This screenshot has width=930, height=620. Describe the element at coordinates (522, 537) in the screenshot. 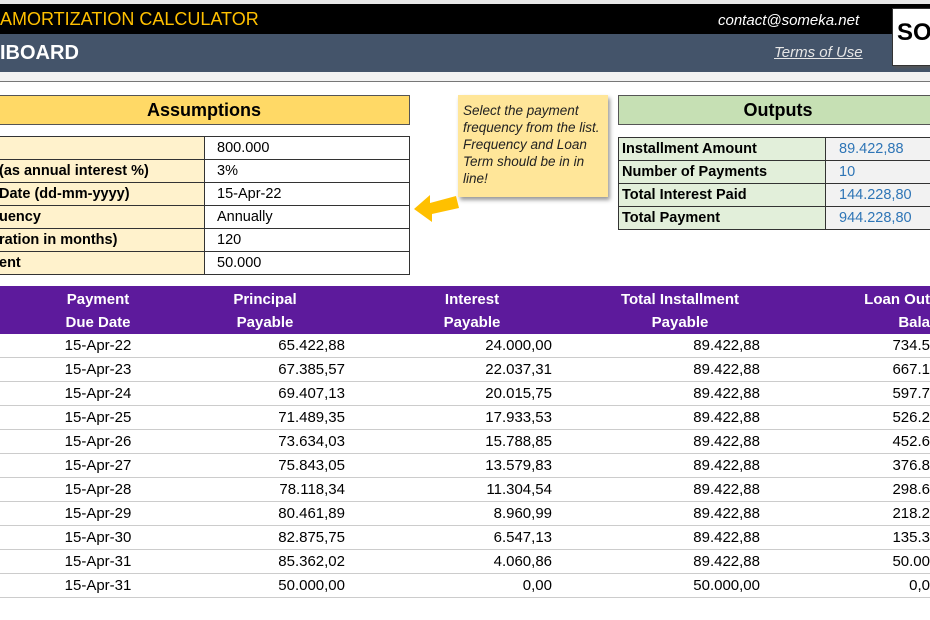

I see `interest-cell: 6.547,13` at that location.